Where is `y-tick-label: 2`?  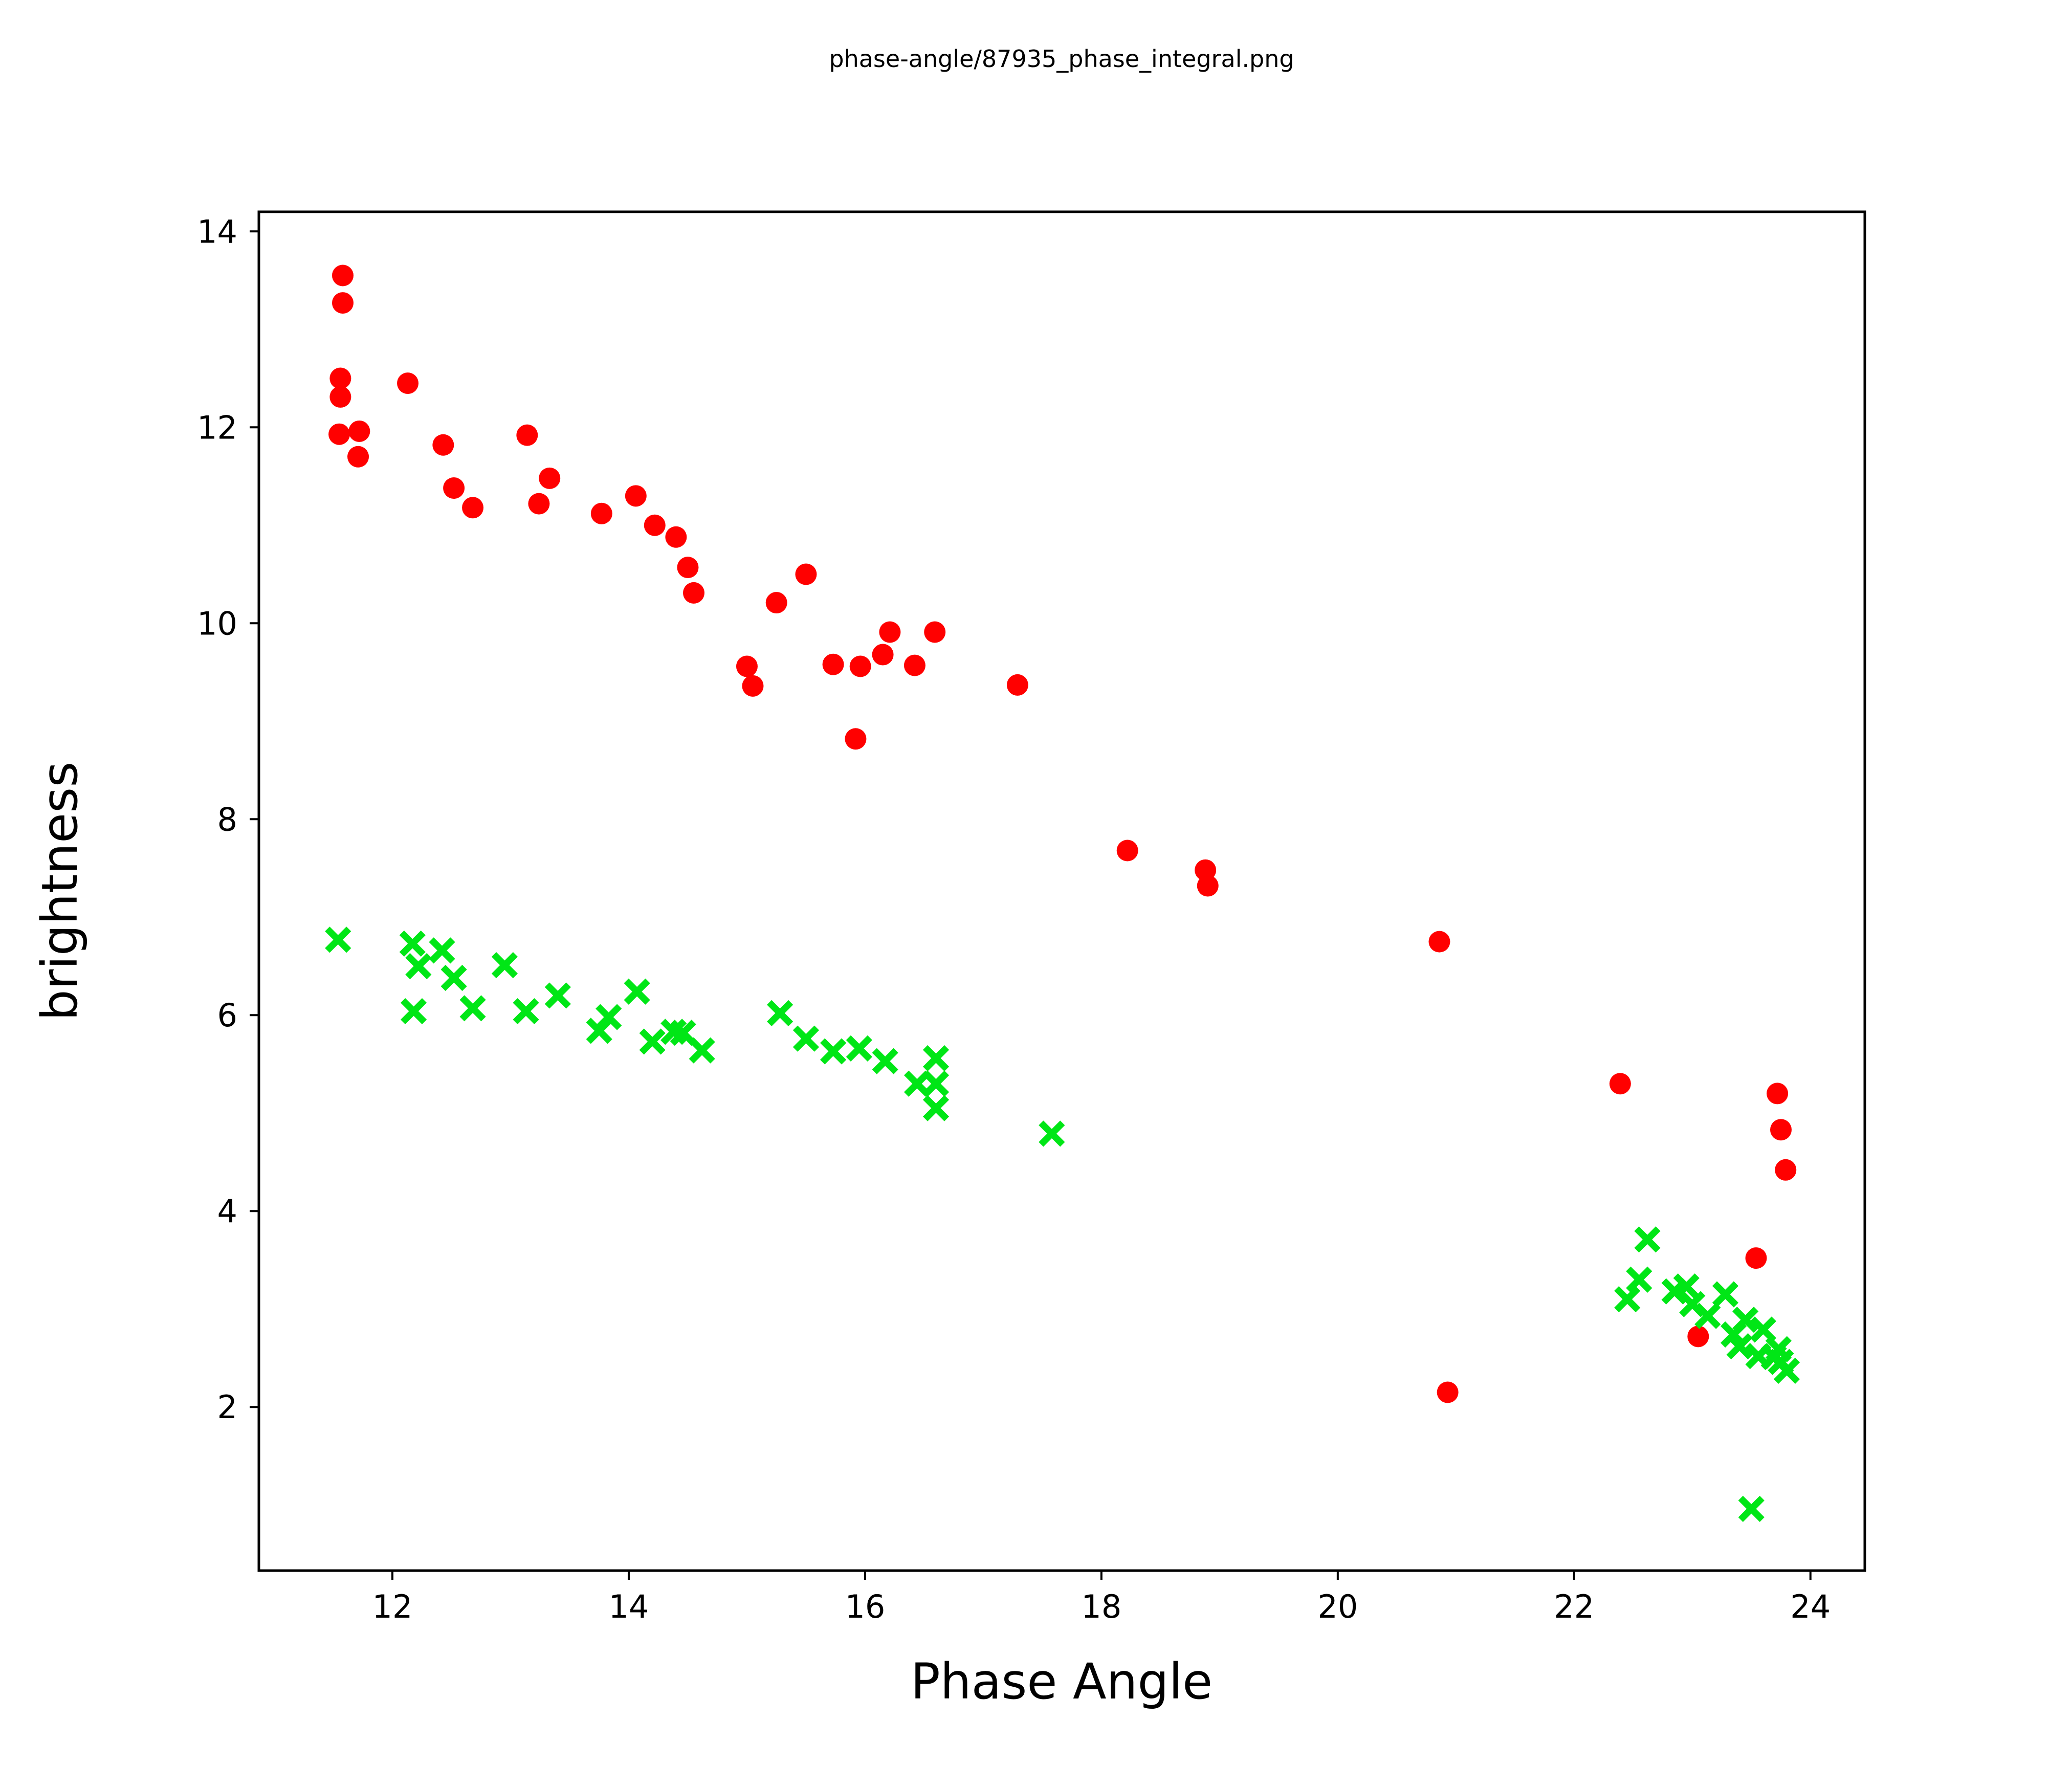 y-tick-label: 2 is located at coordinates (227, 1407).